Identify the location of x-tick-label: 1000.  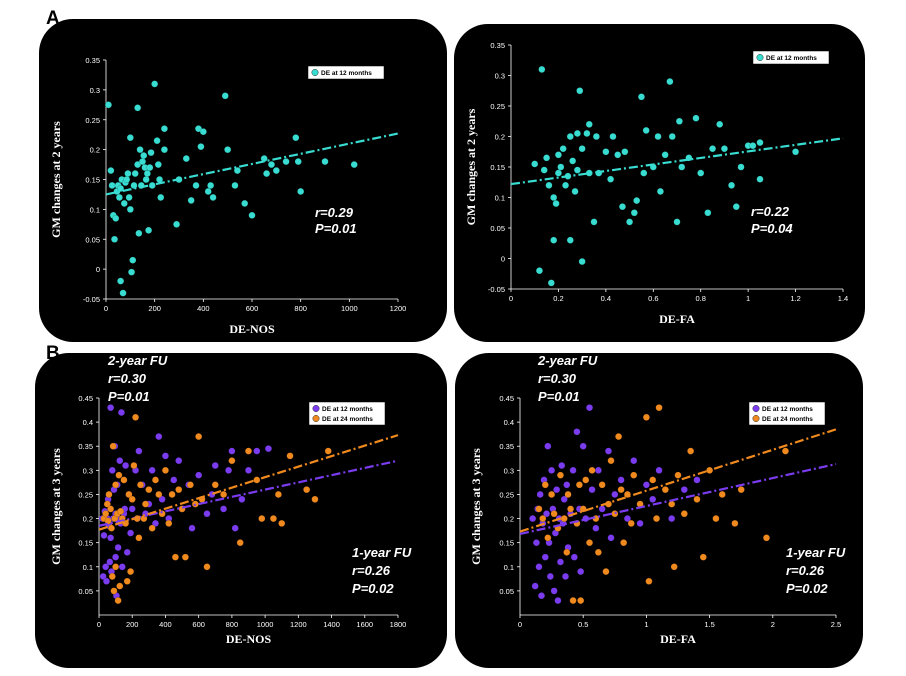
(265, 624).